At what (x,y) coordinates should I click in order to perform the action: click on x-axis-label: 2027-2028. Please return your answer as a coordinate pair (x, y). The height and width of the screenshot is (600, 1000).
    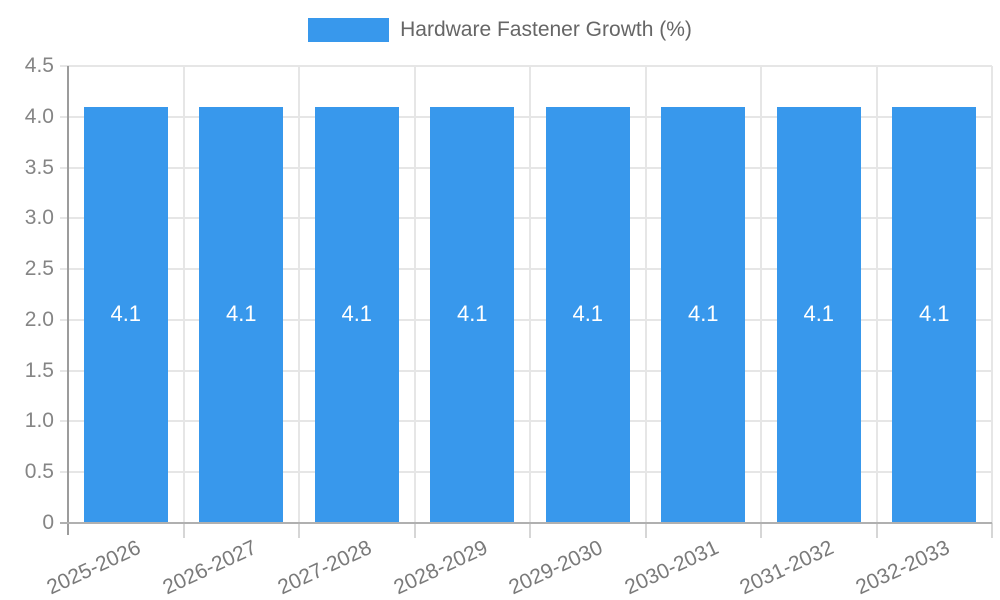
    Looking at the image, I should click on (325, 568).